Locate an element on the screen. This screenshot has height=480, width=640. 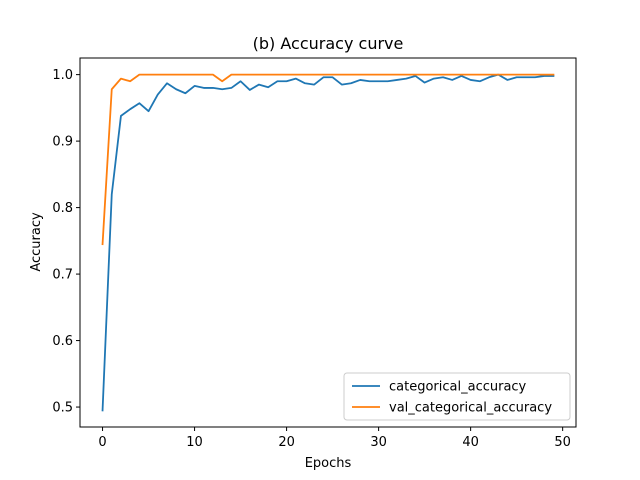
legend-box is located at coordinates (457, 396).